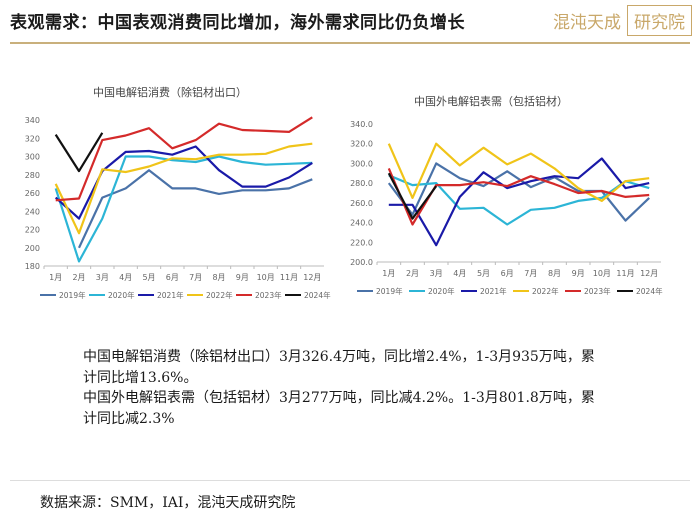 The image size is (700, 525). Describe the element at coordinates (587, 22) in the screenshot. I see `logo-left-text: 混沌天成` at that location.